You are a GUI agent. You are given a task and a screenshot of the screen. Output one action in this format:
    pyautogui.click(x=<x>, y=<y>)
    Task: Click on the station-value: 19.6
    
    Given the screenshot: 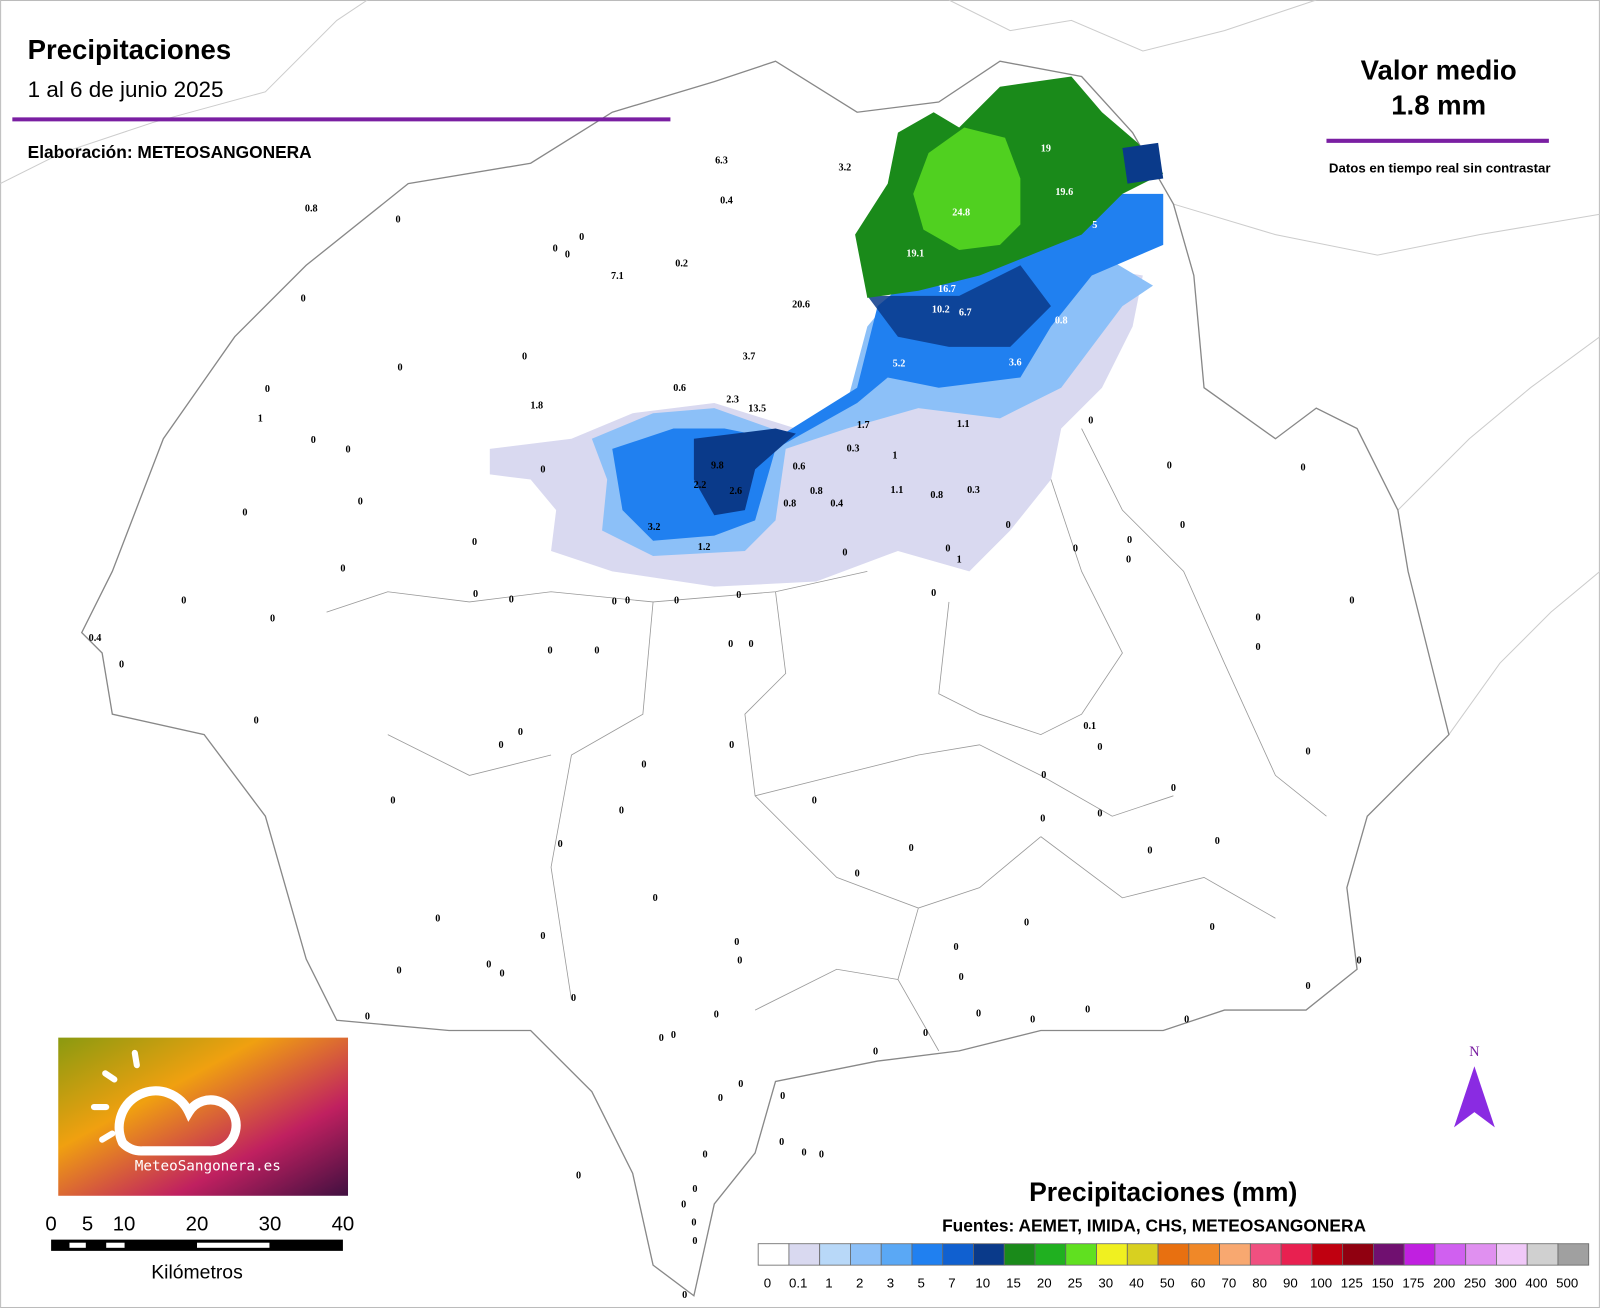 What is the action you would take?
    pyautogui.click(x=1064, y=192)
    